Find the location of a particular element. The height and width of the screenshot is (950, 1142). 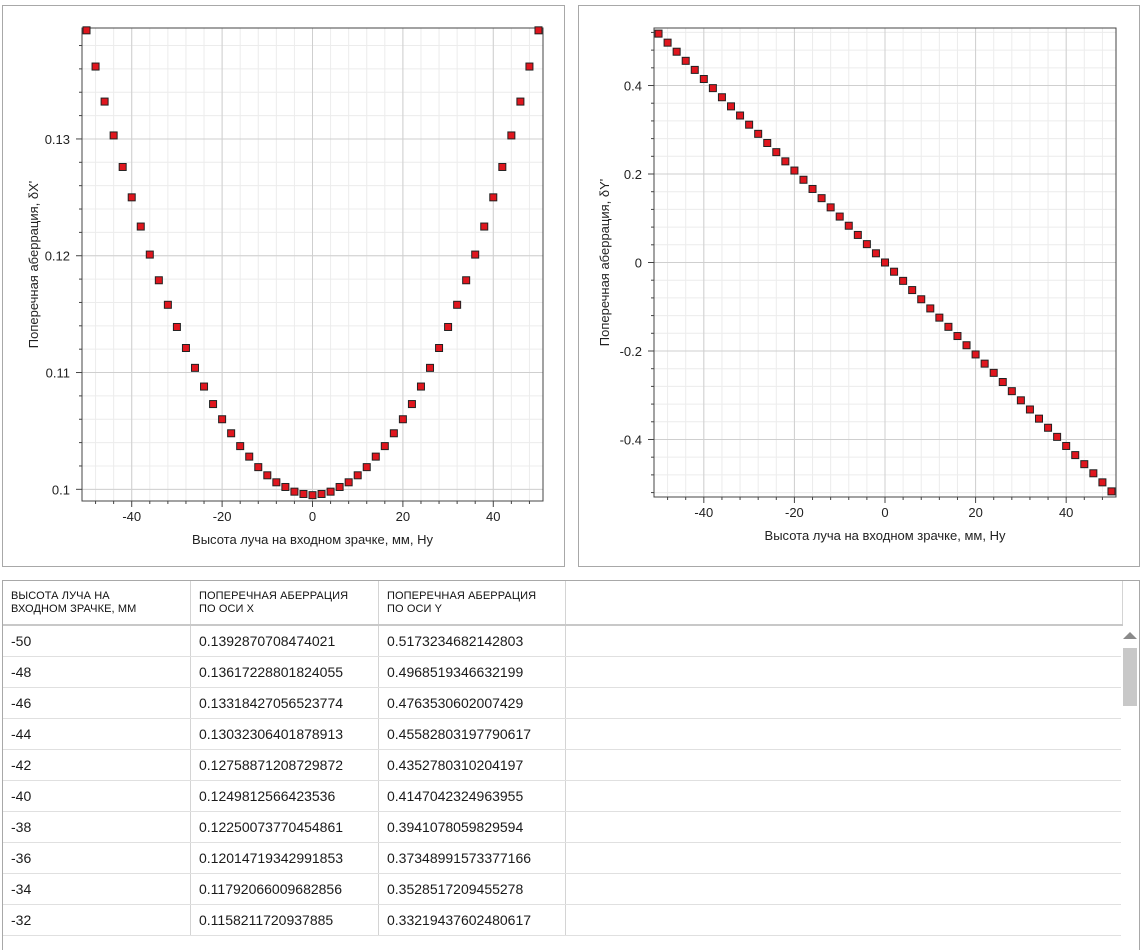

column-header-aberration-x: ПОПЕРЕЧНАЯ АБЕРРАЦИЯ ПО ОСИ X is located at coordinates (285, 602).